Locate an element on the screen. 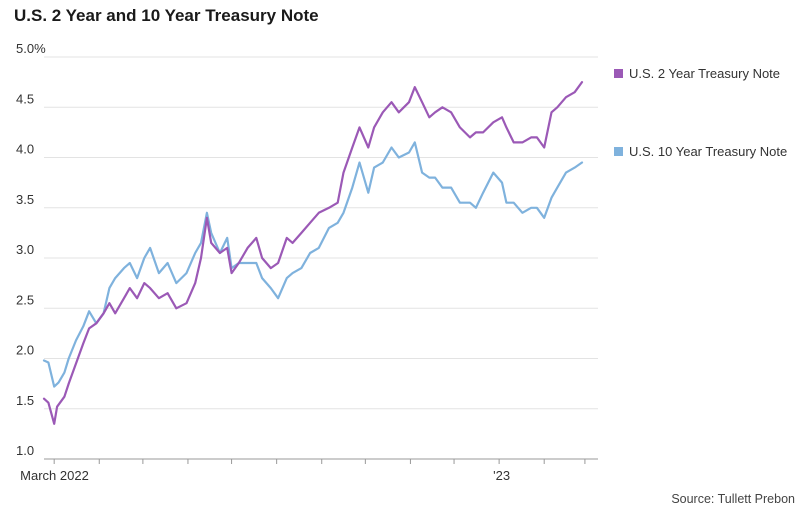 This screenshot has width=811, height=516. y-tick-label: 3.0 is located at coordinates (25, 249).